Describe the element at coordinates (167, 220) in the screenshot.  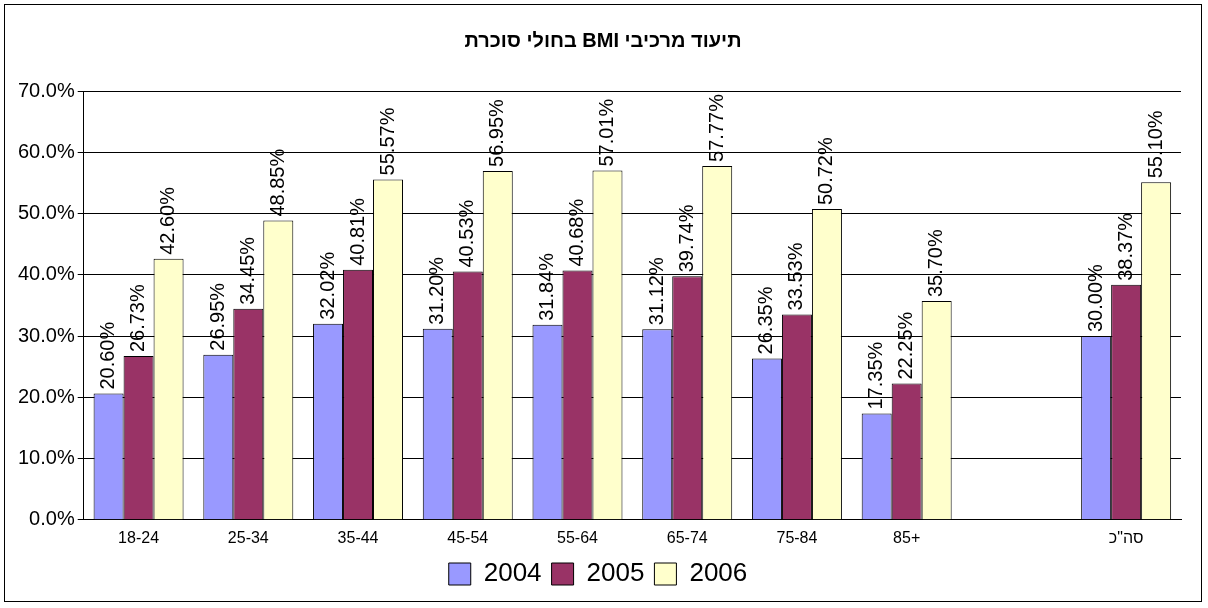
I see `data-label: 42.60%` at that location.